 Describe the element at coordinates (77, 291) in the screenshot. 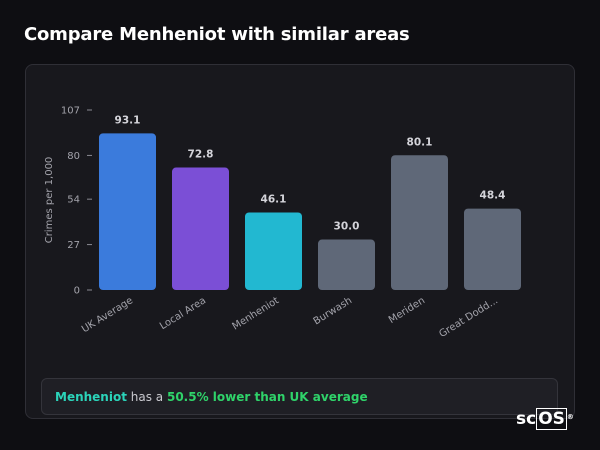

I see `y-tick-label: 0` at that location.